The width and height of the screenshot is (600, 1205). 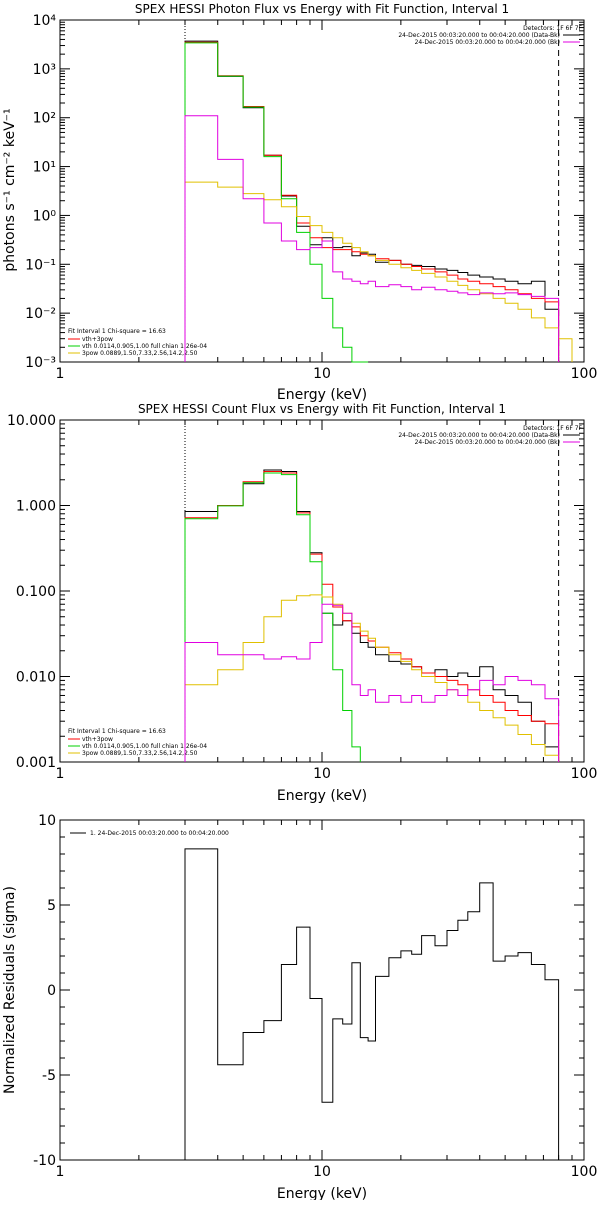 I want to click on photon-ytick-label: 10⁴, so click(x=45, y=21).